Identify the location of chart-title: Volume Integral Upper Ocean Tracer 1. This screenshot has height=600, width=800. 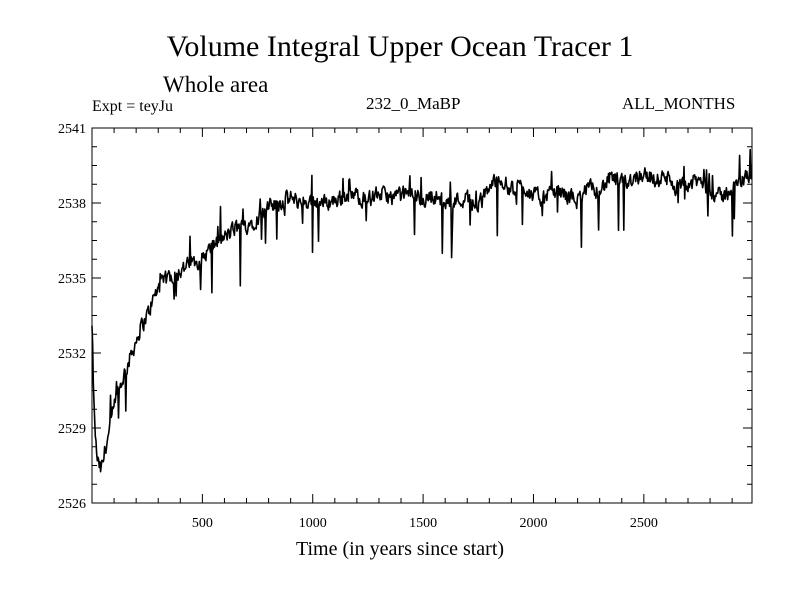
(400, 46).